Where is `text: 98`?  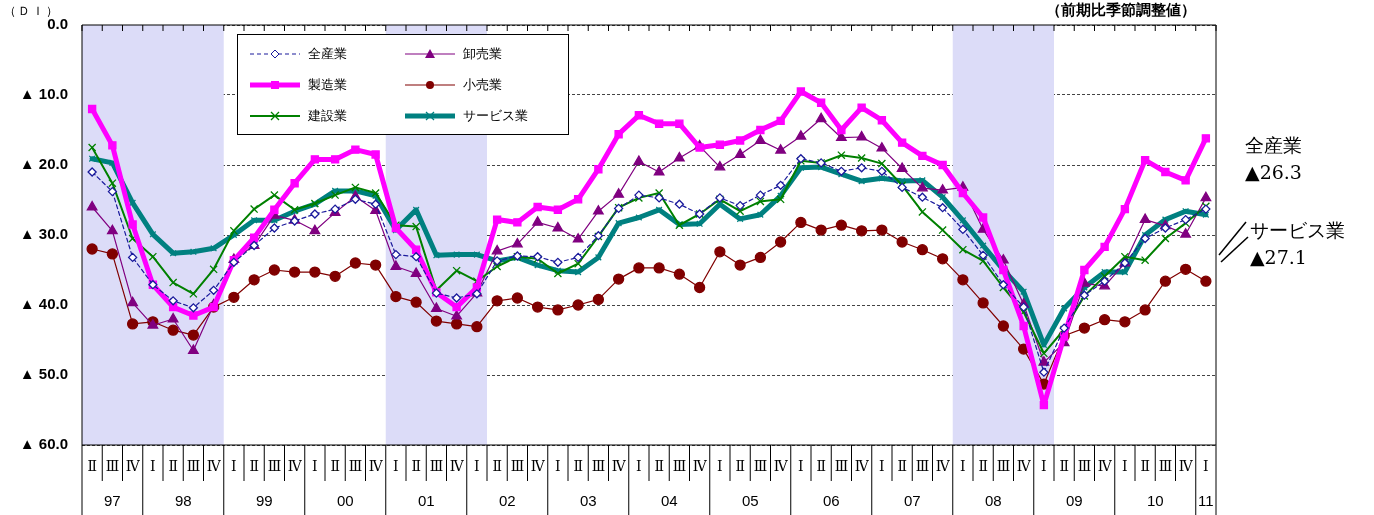
text: 98 is located at coordinates (183, 501).